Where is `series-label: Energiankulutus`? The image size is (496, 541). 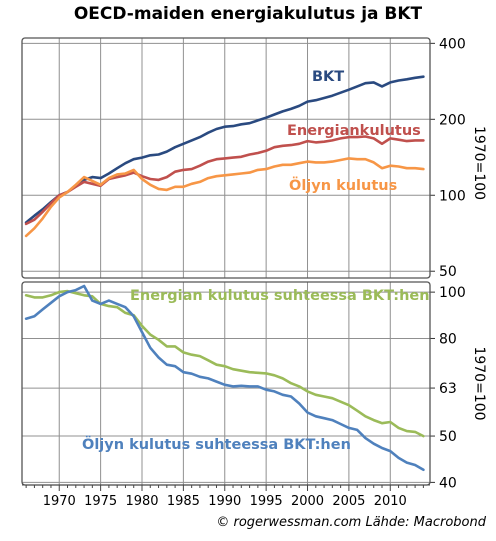 series-label: Energiankulutus is located at coordinates (354, 131).